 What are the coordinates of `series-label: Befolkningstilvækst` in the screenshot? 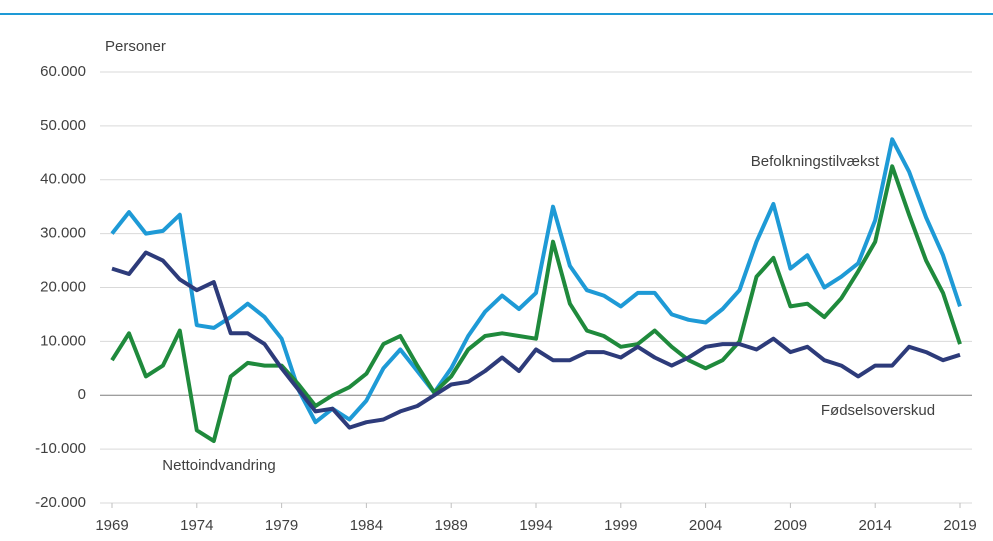 It's located at (815, 161).